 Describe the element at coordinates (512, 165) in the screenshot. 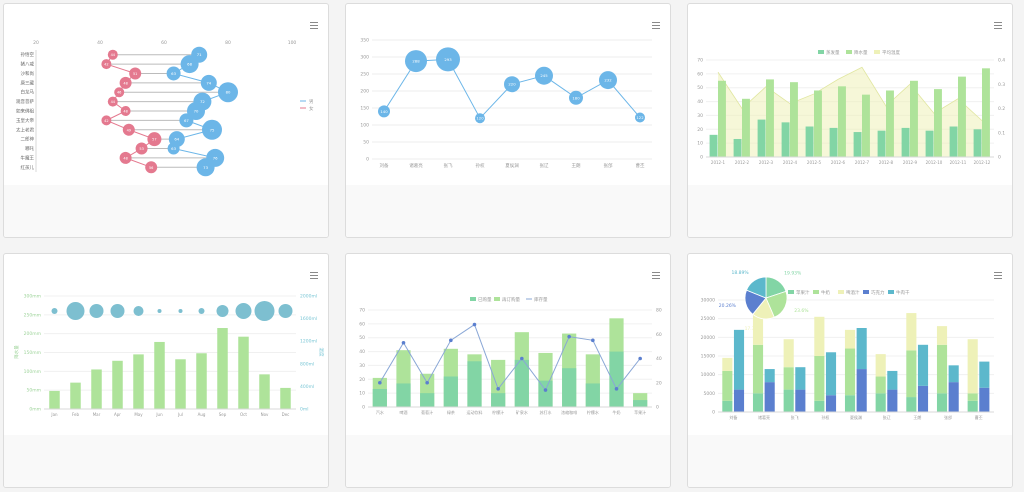

I see `x-tick-label: 夏侯渊` at that location.